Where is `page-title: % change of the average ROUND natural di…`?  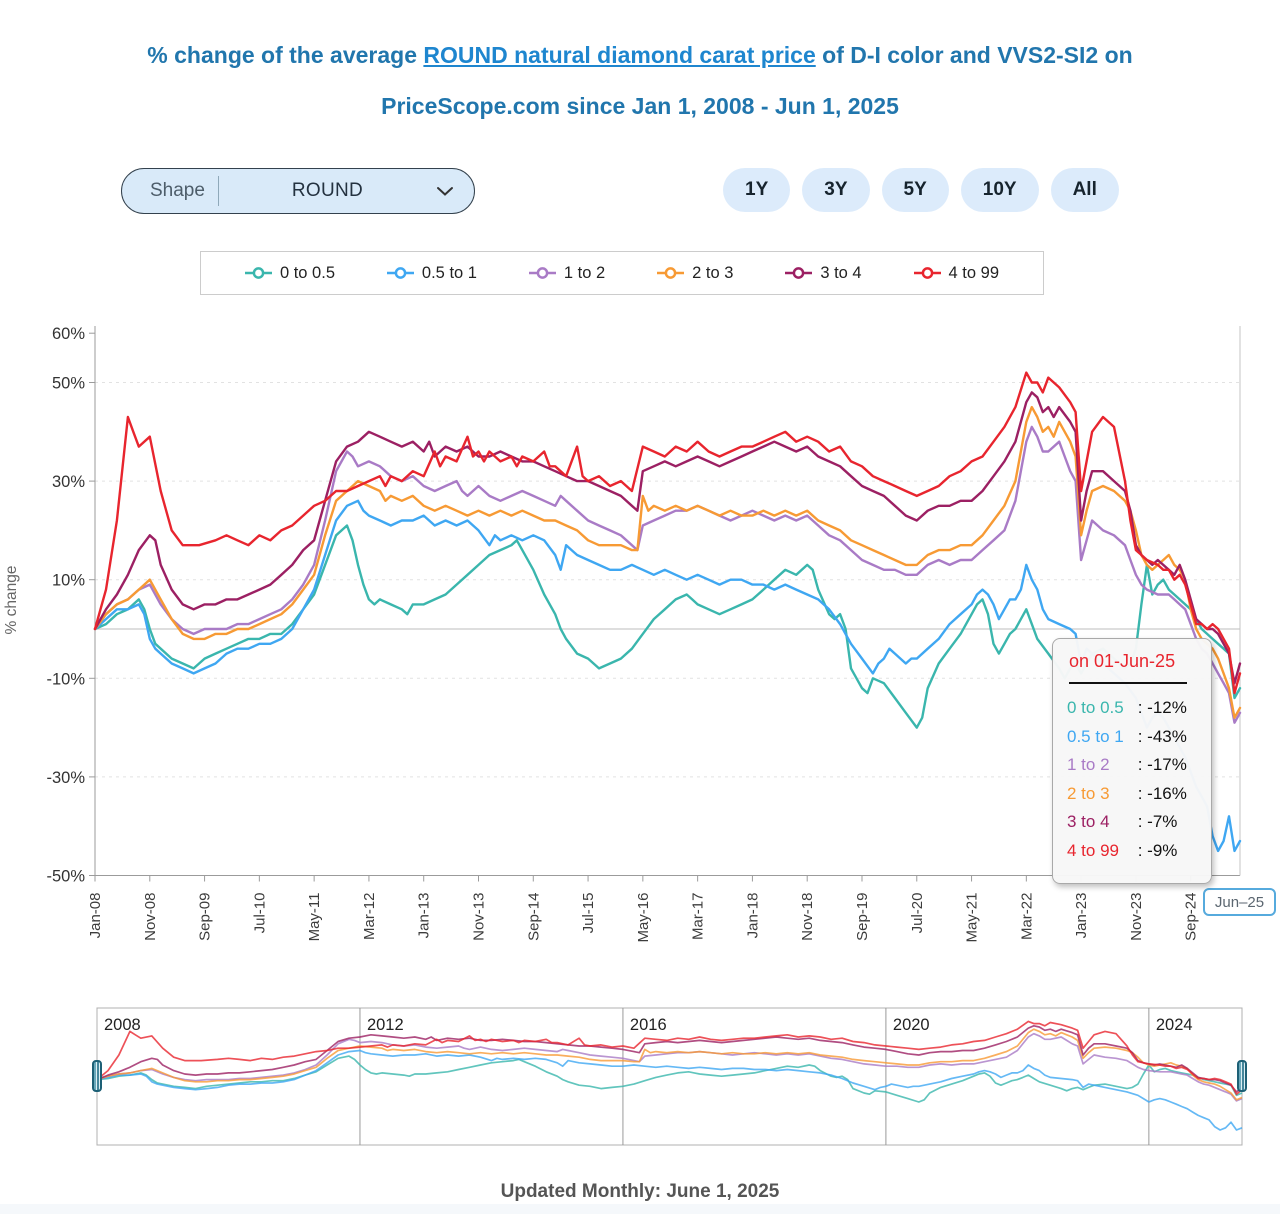 page-title: % change of the average ROUND natural di… is located at coordinates (640, 81).